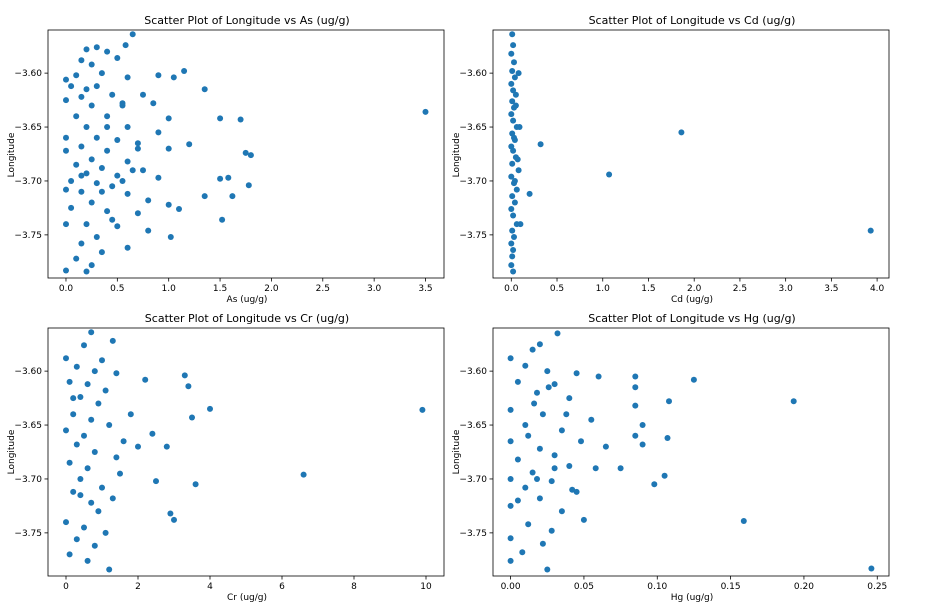 This screenshot has height=609, width=925. I want to click on x-tick-label: 1.5, so click(220, 289).